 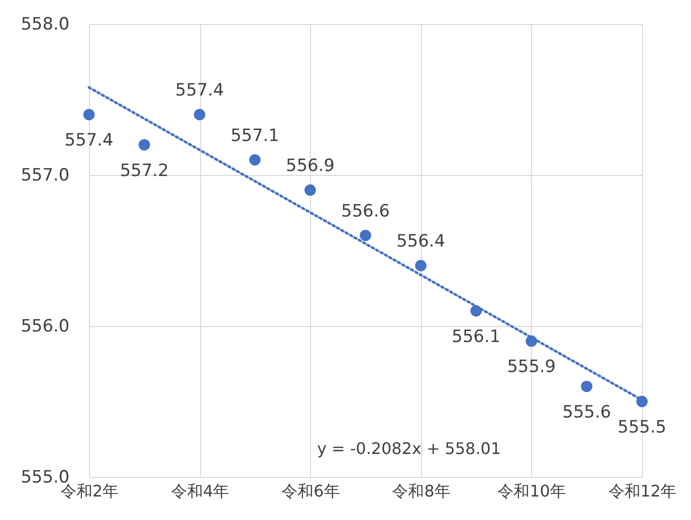 I want to click on data-label: 557.1, so click(x=255, y=136).